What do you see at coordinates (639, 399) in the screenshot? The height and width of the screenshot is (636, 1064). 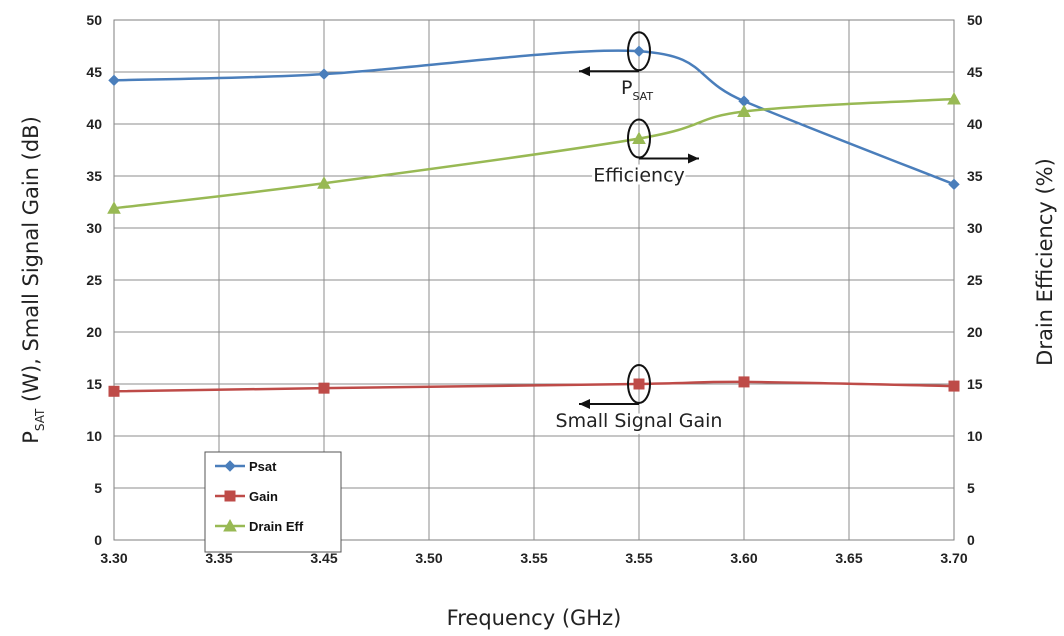 I see `annotation-small-signal-gain: Small Signal Gain` at bounding box center [639, 399].